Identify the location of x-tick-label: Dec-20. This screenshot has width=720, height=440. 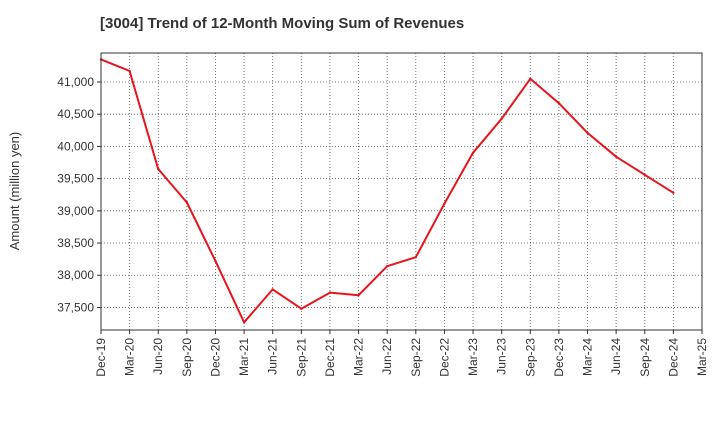
(215, 357).